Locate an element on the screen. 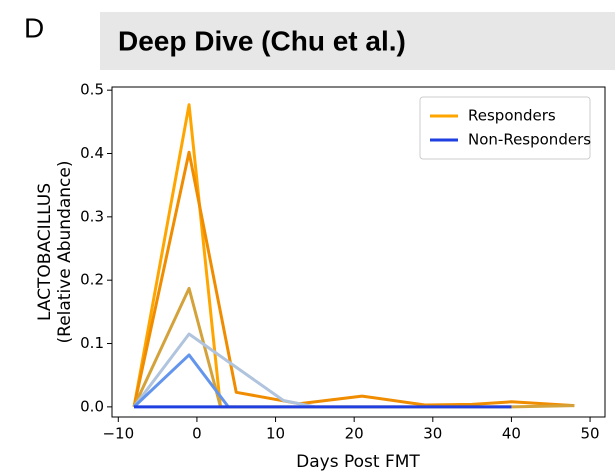  x-tick-label: 10 is located at coordinates (275, 434).